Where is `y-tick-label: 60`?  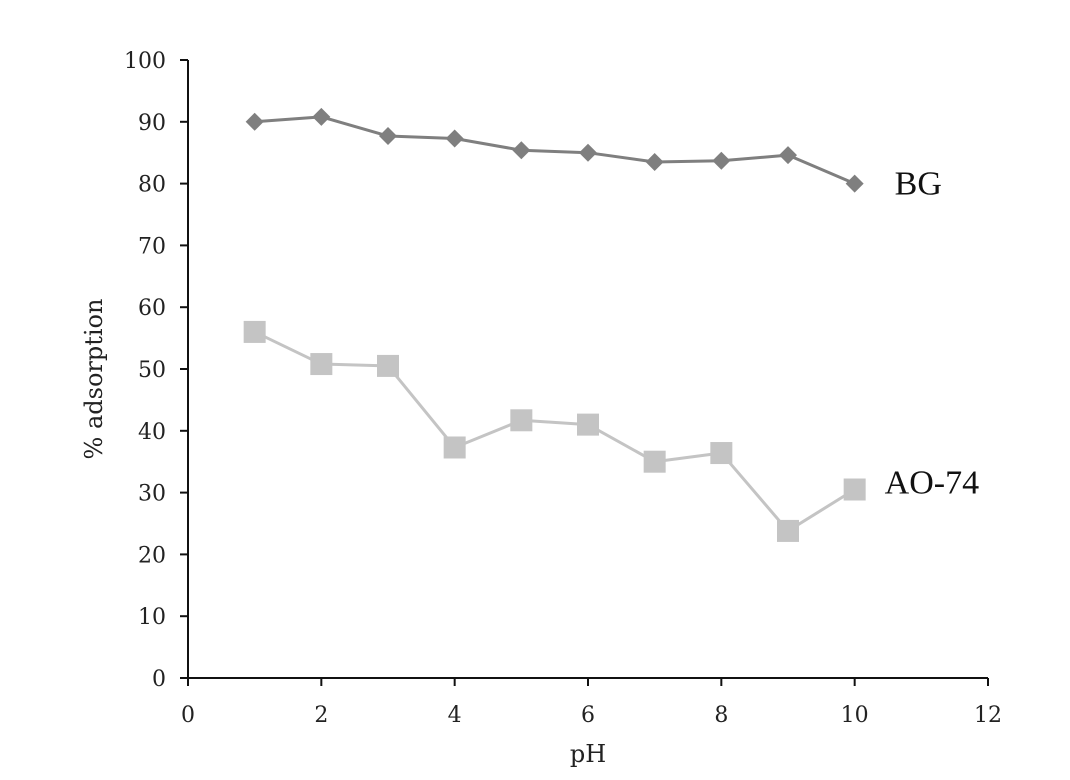
y-tick-label: 60 is located at coordinates (152, 308).